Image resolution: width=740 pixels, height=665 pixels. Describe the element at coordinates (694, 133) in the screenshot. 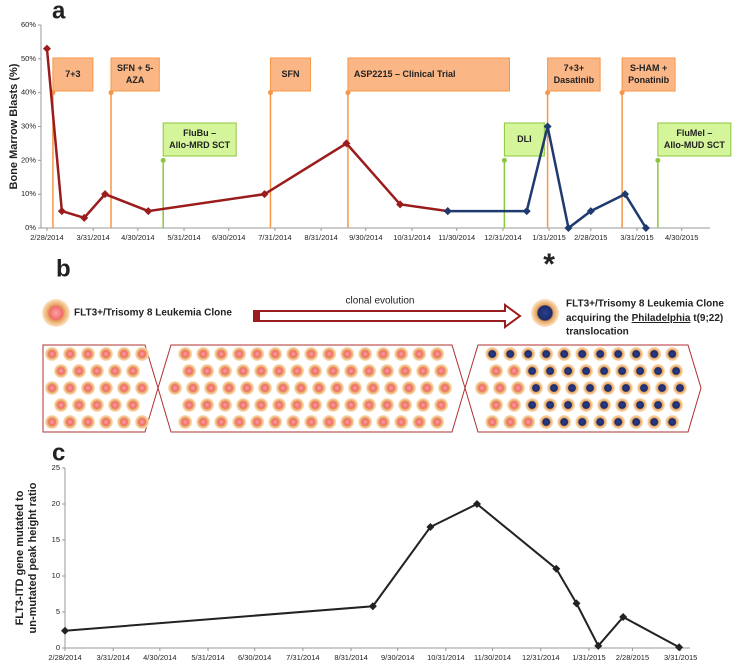

I see `annotation-text: FluMel –` at that location.